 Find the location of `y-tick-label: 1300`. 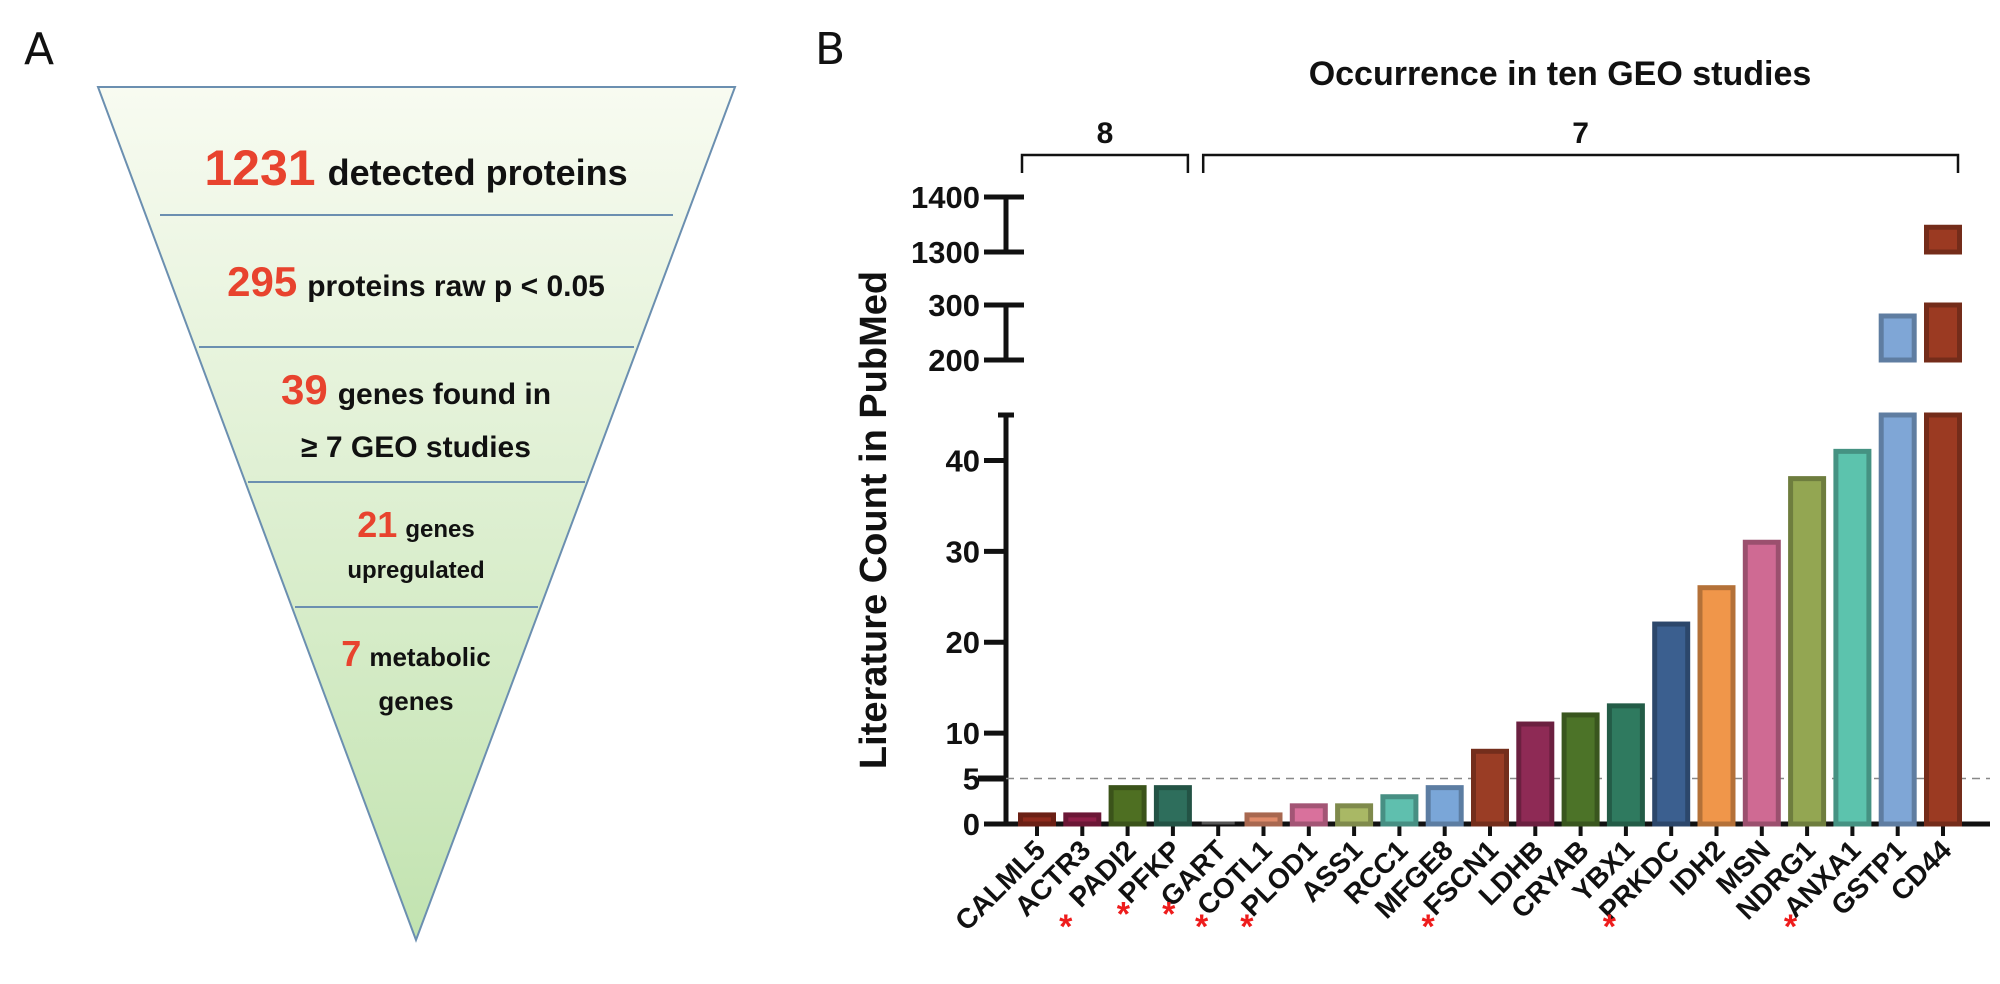

y-tick-label: 1300 is located at coordinates (945, 252).